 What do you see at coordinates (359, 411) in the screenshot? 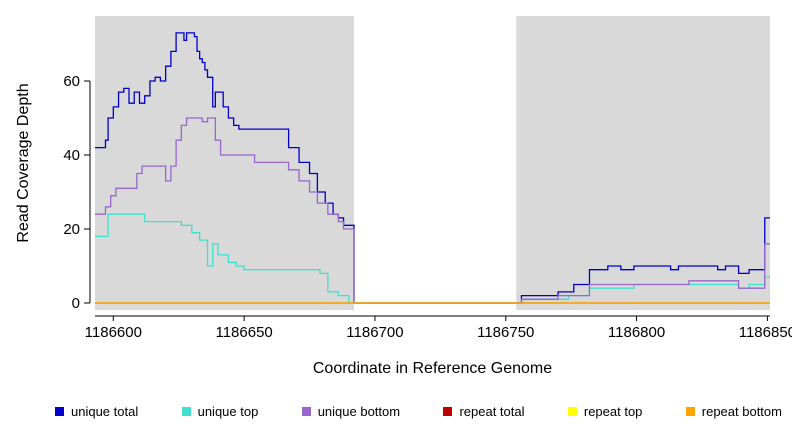
I see `legend-label: unique bottom` at bounding box center [359, 411].